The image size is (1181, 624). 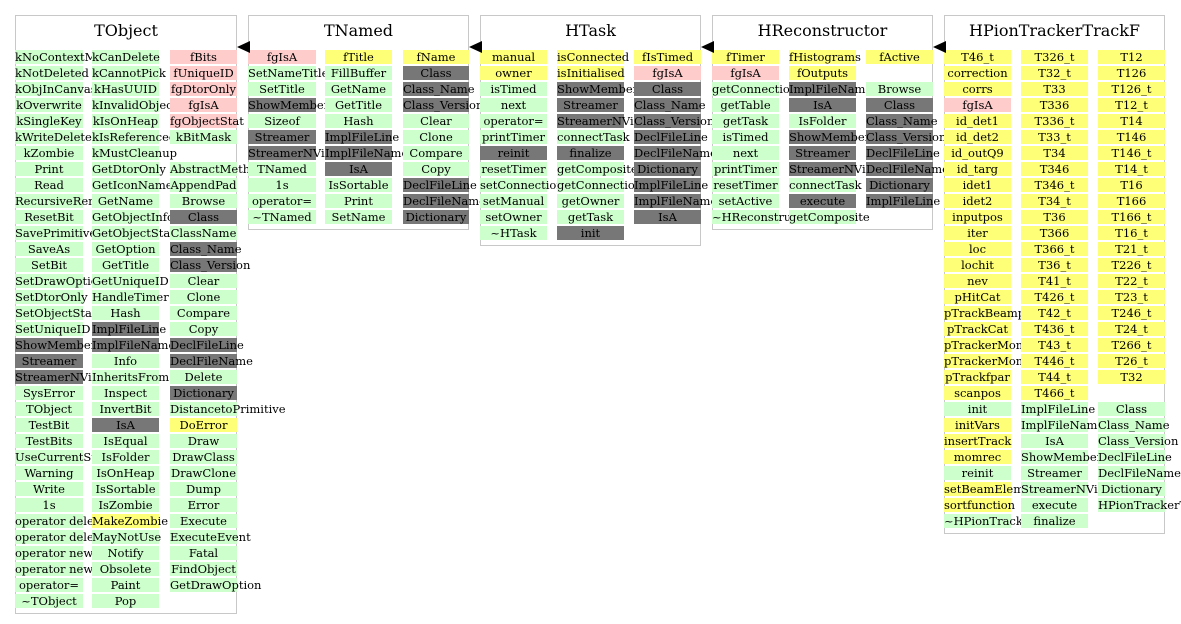 I want to click on member-tobject-isequal: IsEqual, so click(x=125, y=441).